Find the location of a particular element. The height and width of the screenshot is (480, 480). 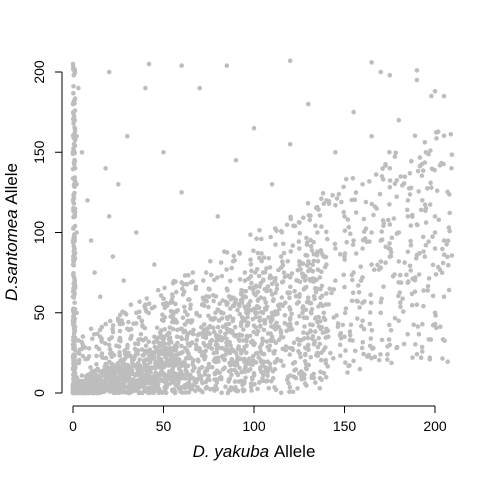

x-tick-label: 0 is located at coordinates (73, 426).